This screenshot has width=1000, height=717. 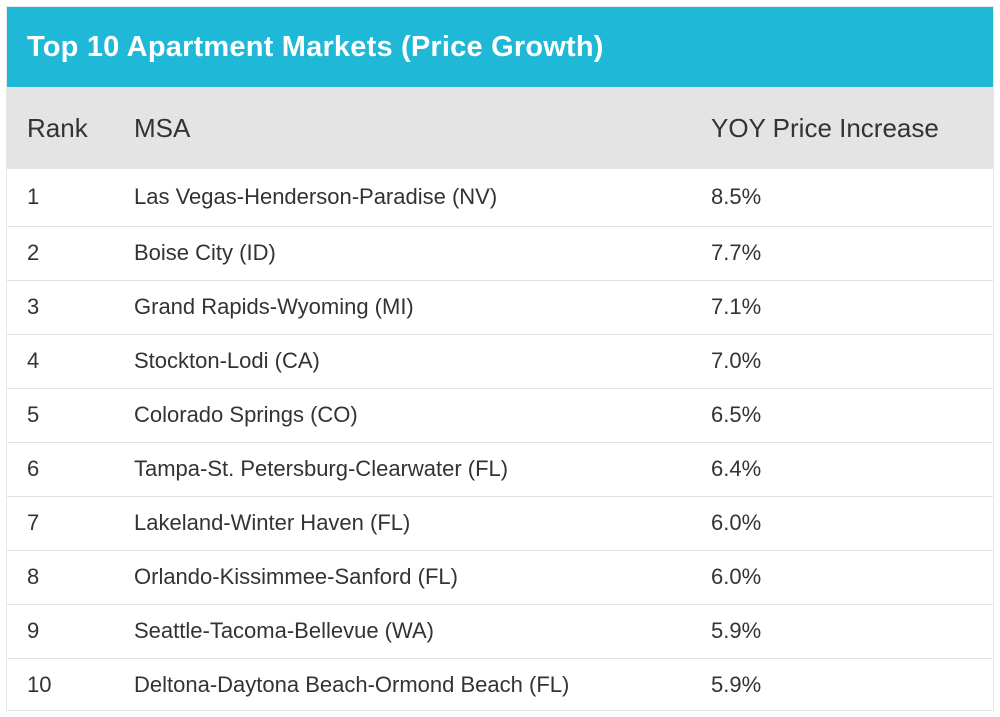 What do you see at coordinates (500, 197) in the screenshot?
I see `table-row: 1 Las Vegas-Henderson-Paradise (NV) 8.5%` at bounding box center [500, 197].